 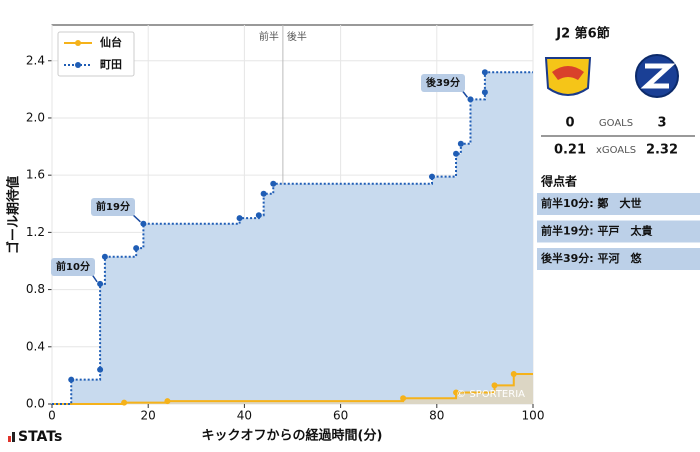 I want to click on first-half-label: 前半, so click(x=269, y=36).